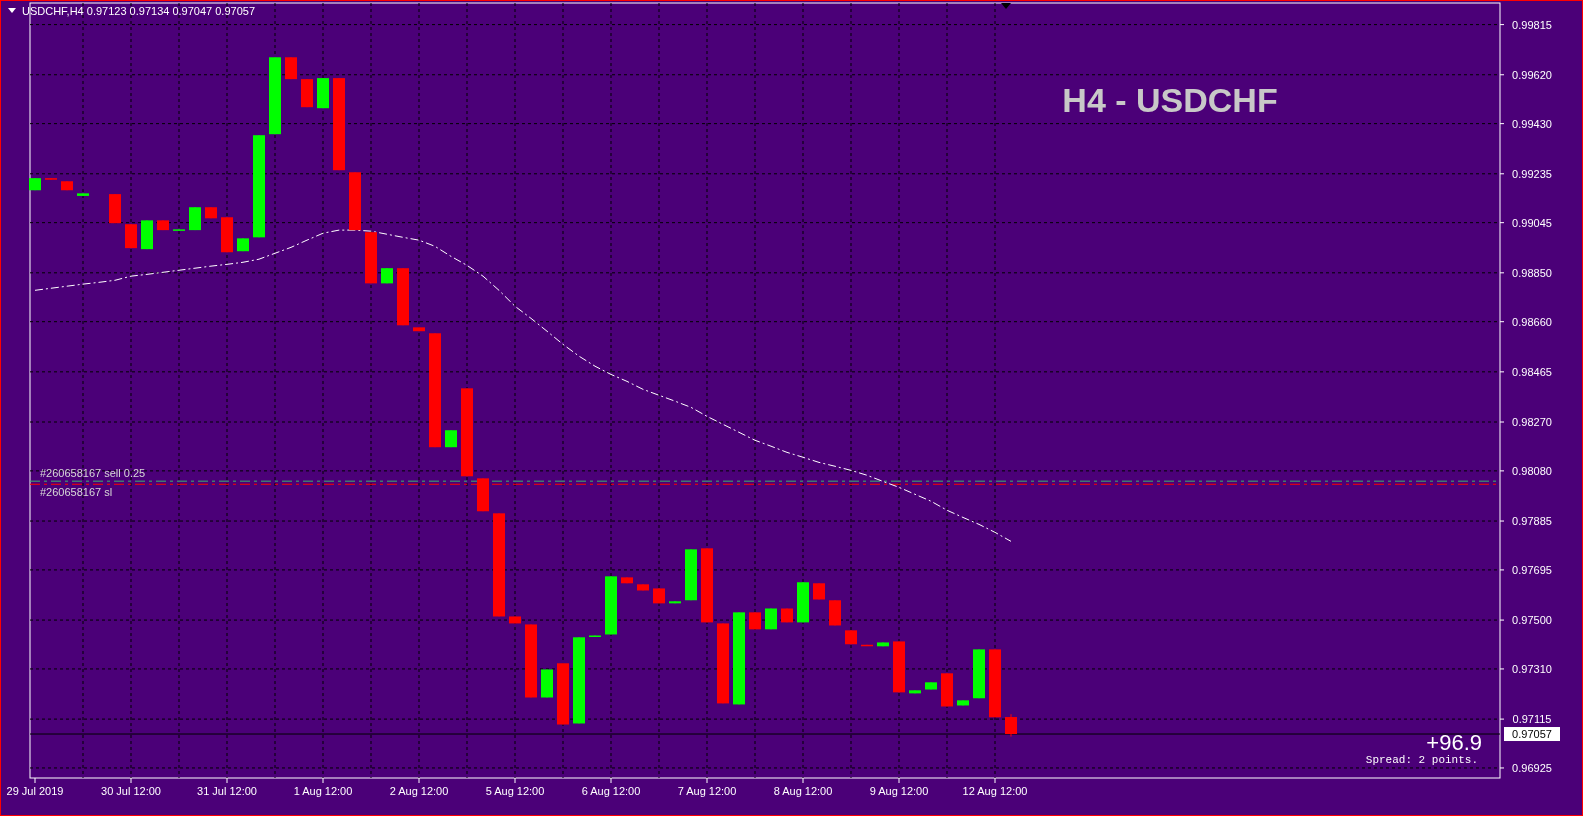  I want to click on x-tick-label: 30 Jul 12:00, so click(131, 791).